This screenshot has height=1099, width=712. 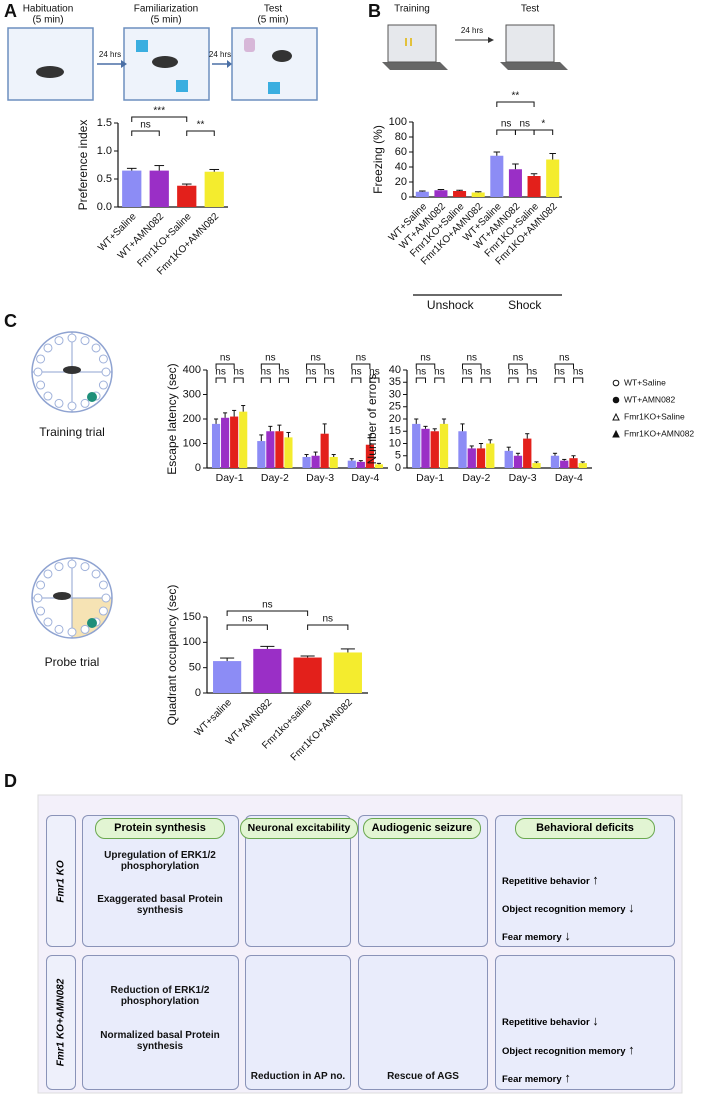 I want to click on significance-label: *, so click(x=543, y=124).